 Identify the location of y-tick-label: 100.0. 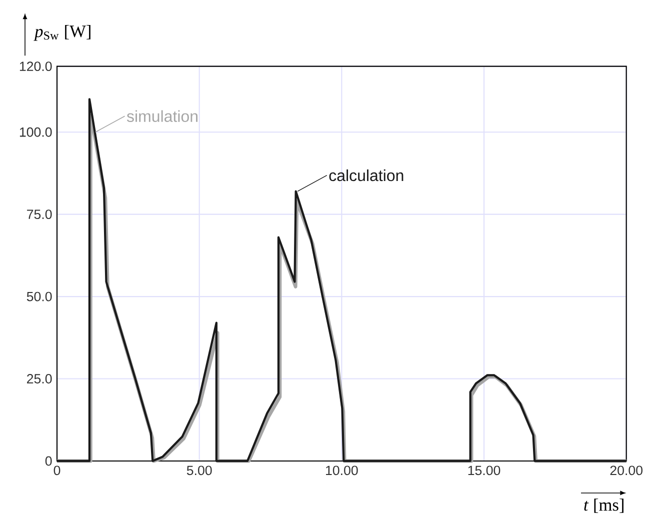
(36, 132).